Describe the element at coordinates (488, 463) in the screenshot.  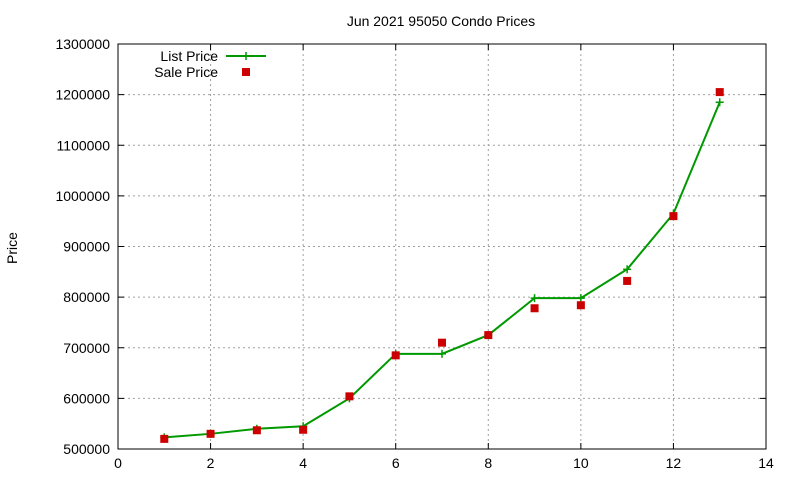
I see `x-tick-label: 8` at that location.